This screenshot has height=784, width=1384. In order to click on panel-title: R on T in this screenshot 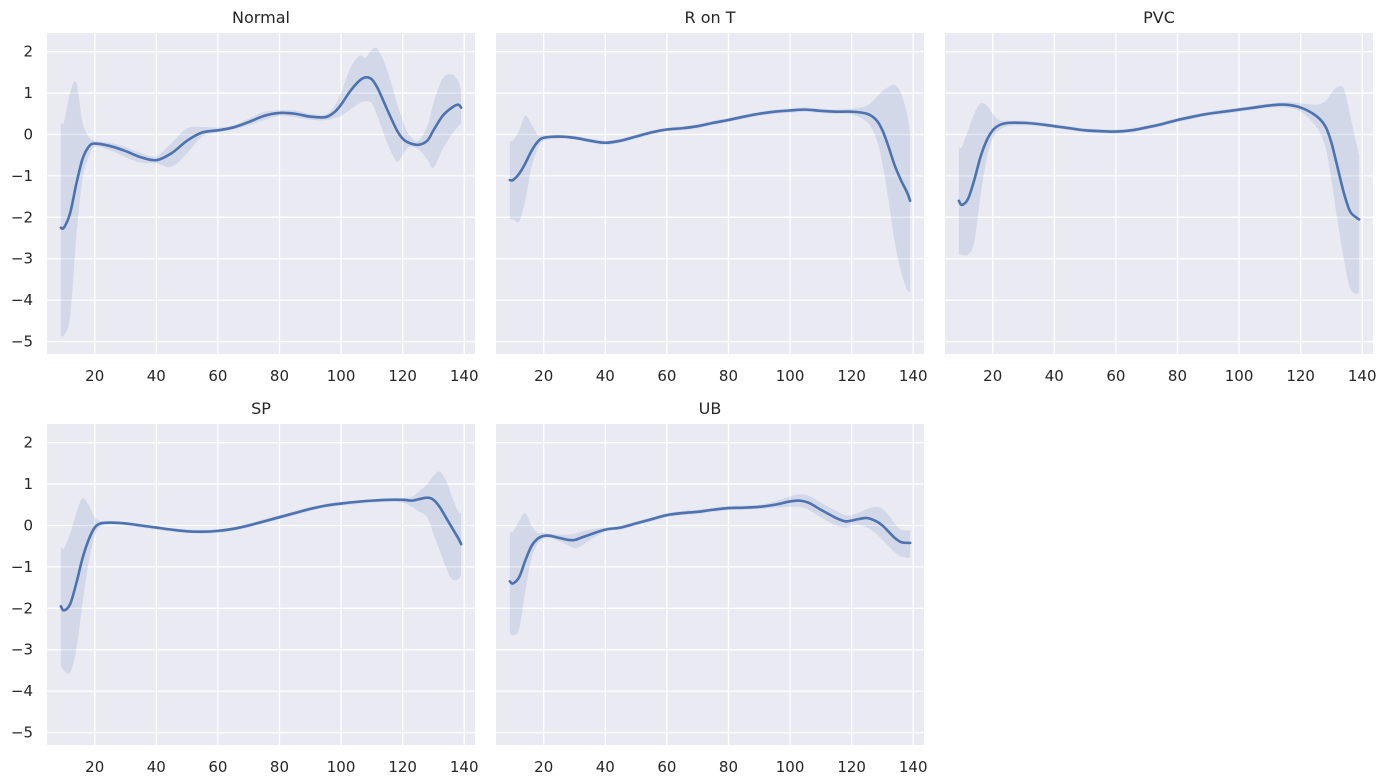, I will do `click(710, 17)`.